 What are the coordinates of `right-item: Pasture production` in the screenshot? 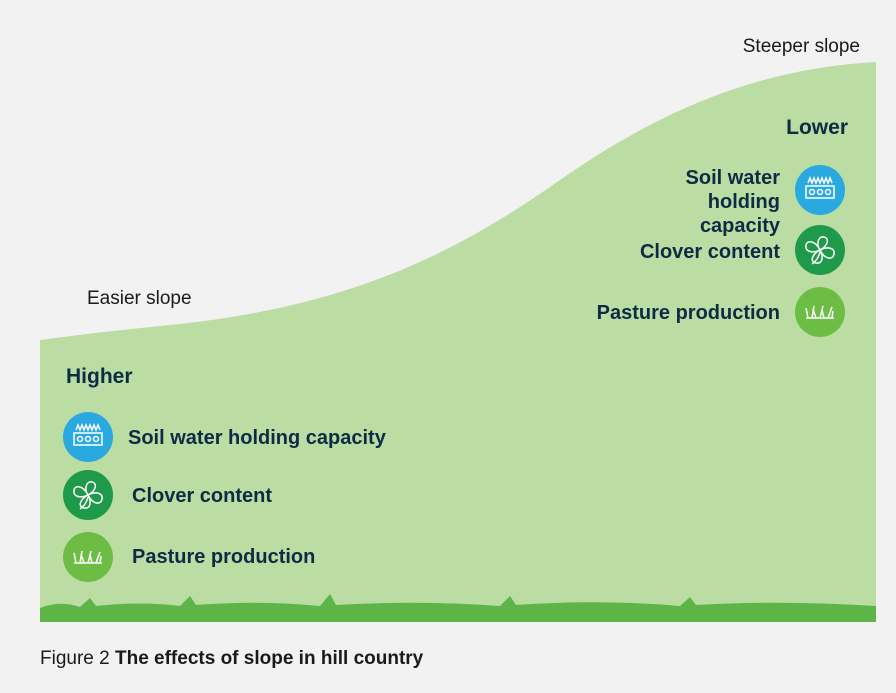 It's located at (688, 313).